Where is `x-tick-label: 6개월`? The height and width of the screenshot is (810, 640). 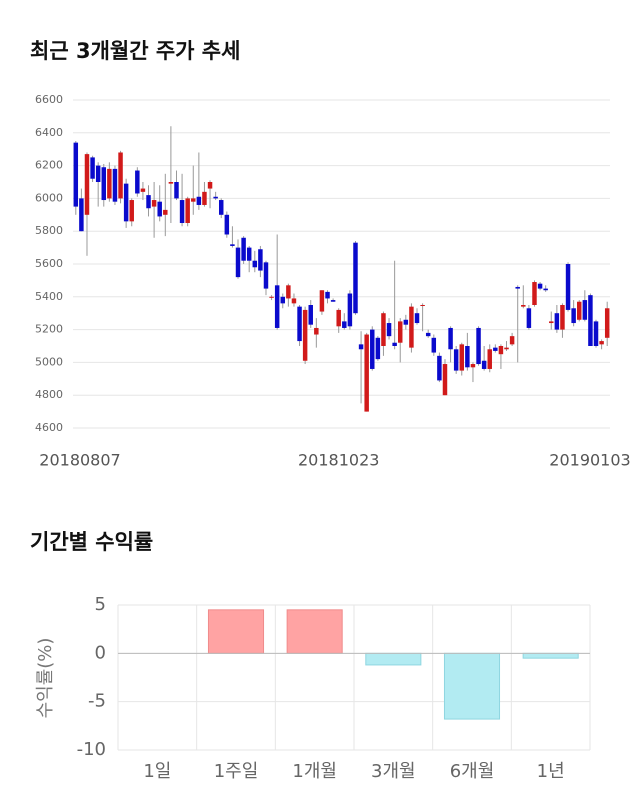 x-tick-label: 6개월 is located at coordinates (472, 771).